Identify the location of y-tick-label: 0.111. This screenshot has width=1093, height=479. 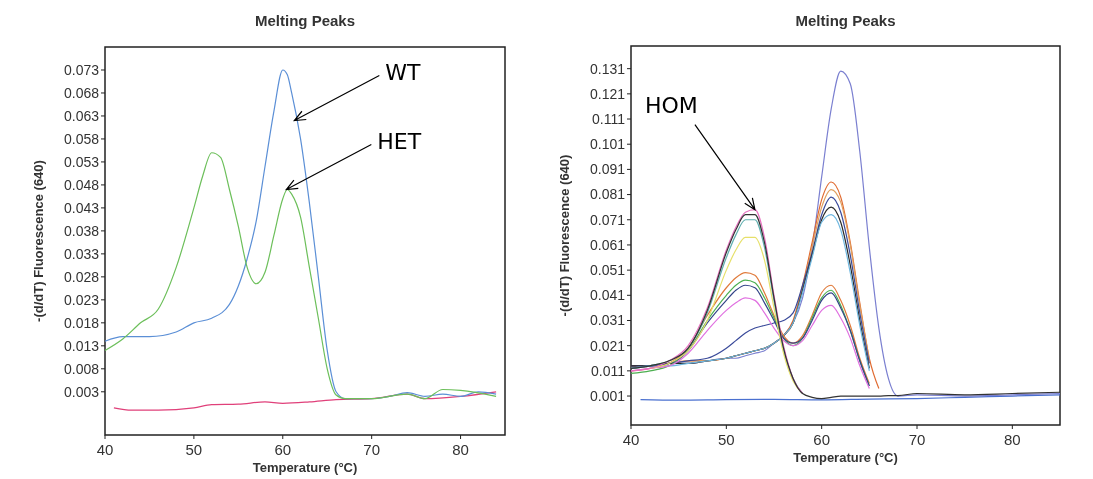
(609, 118).